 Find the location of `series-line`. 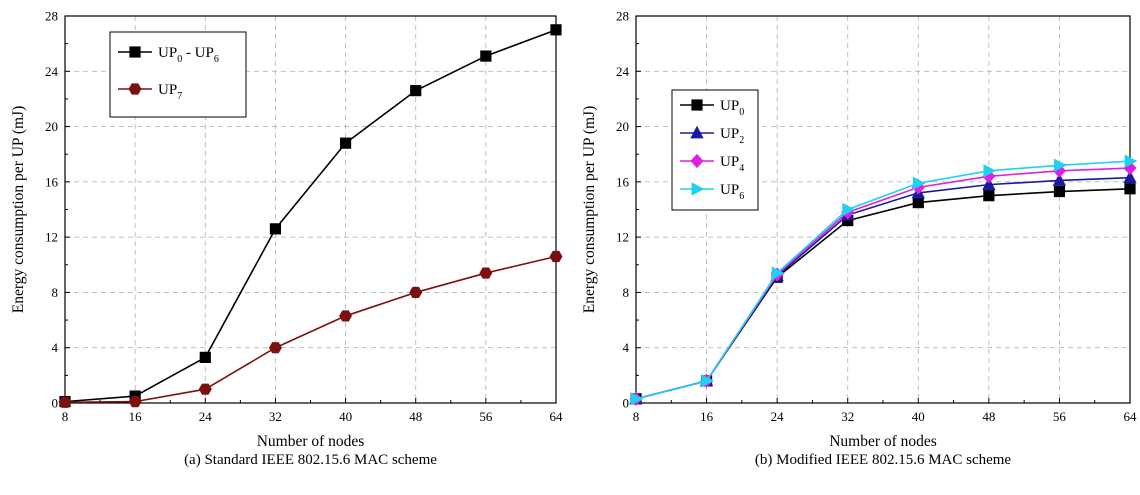

series-line is located at coordinates (310, 329).